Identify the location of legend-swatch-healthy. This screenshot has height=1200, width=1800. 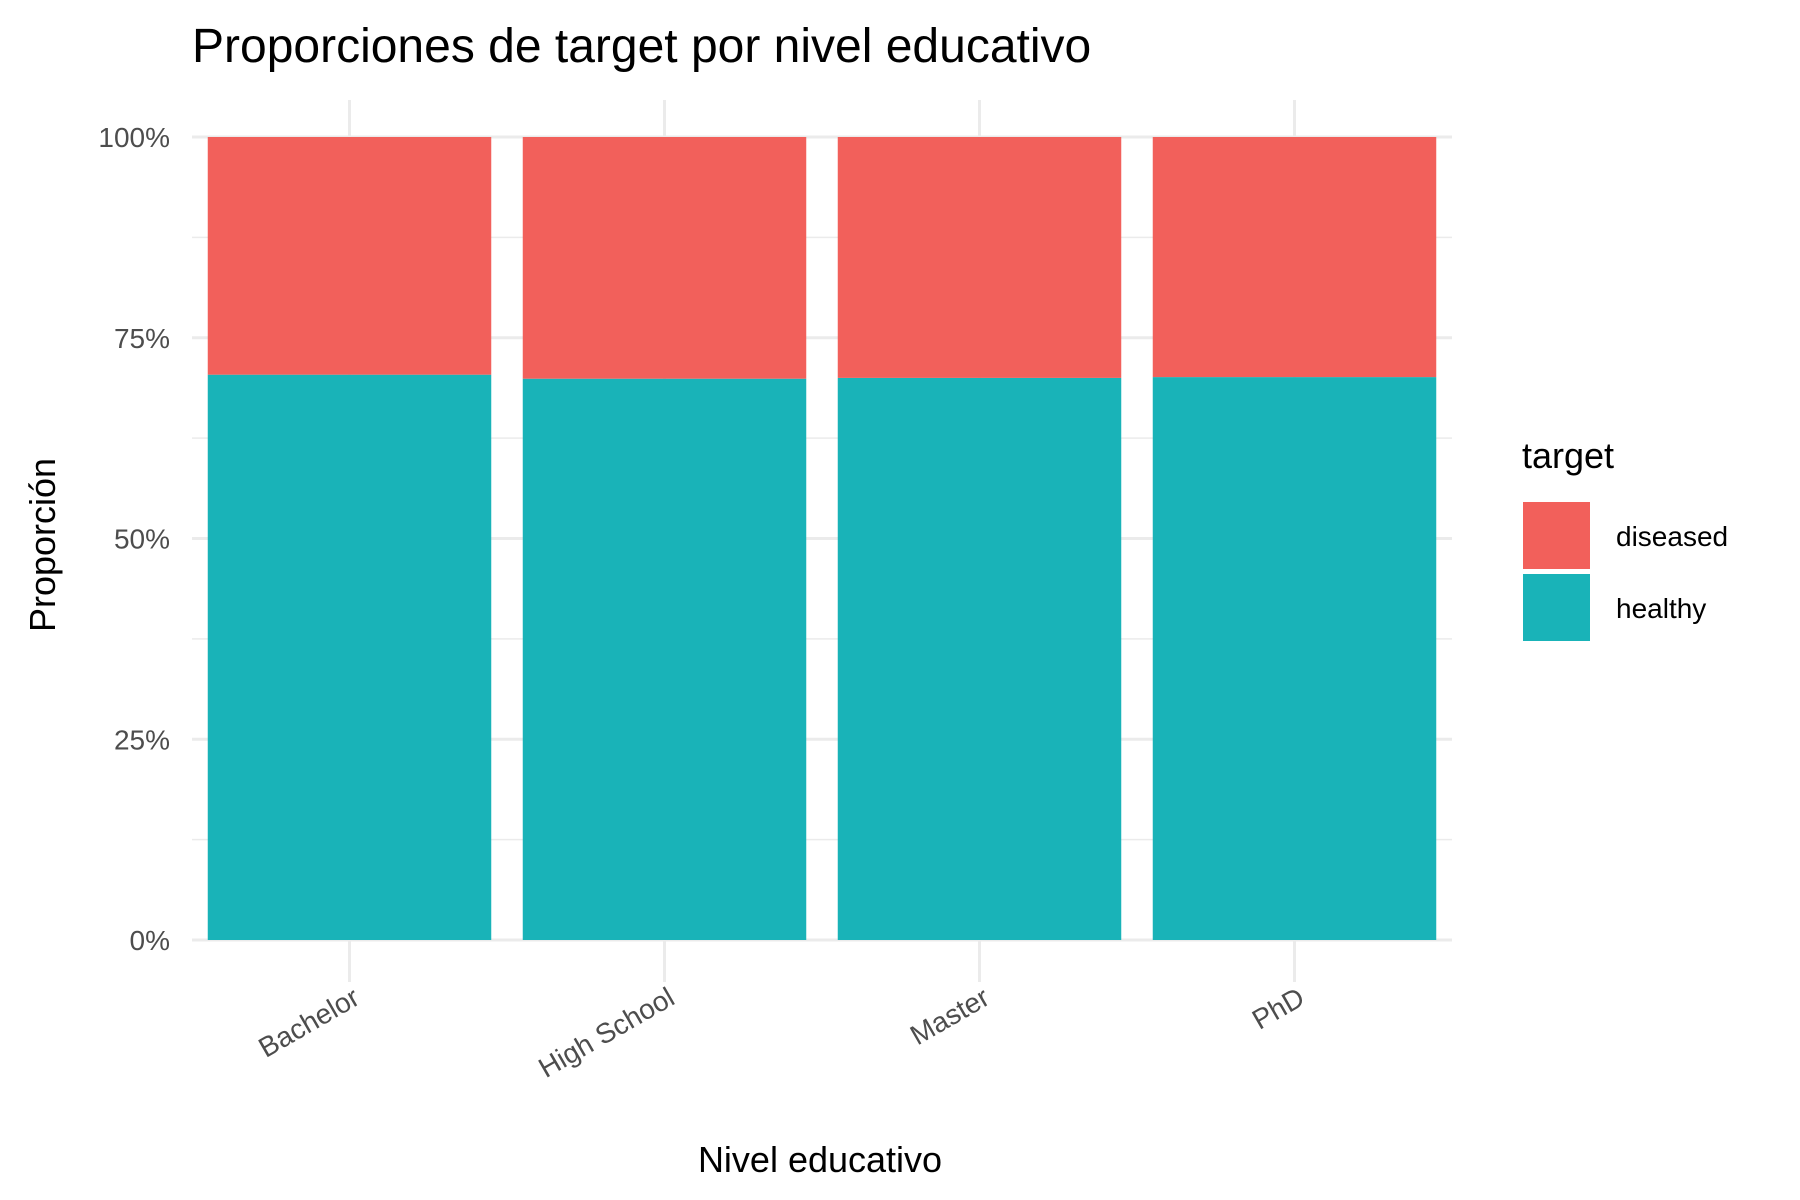
(1556, 607).